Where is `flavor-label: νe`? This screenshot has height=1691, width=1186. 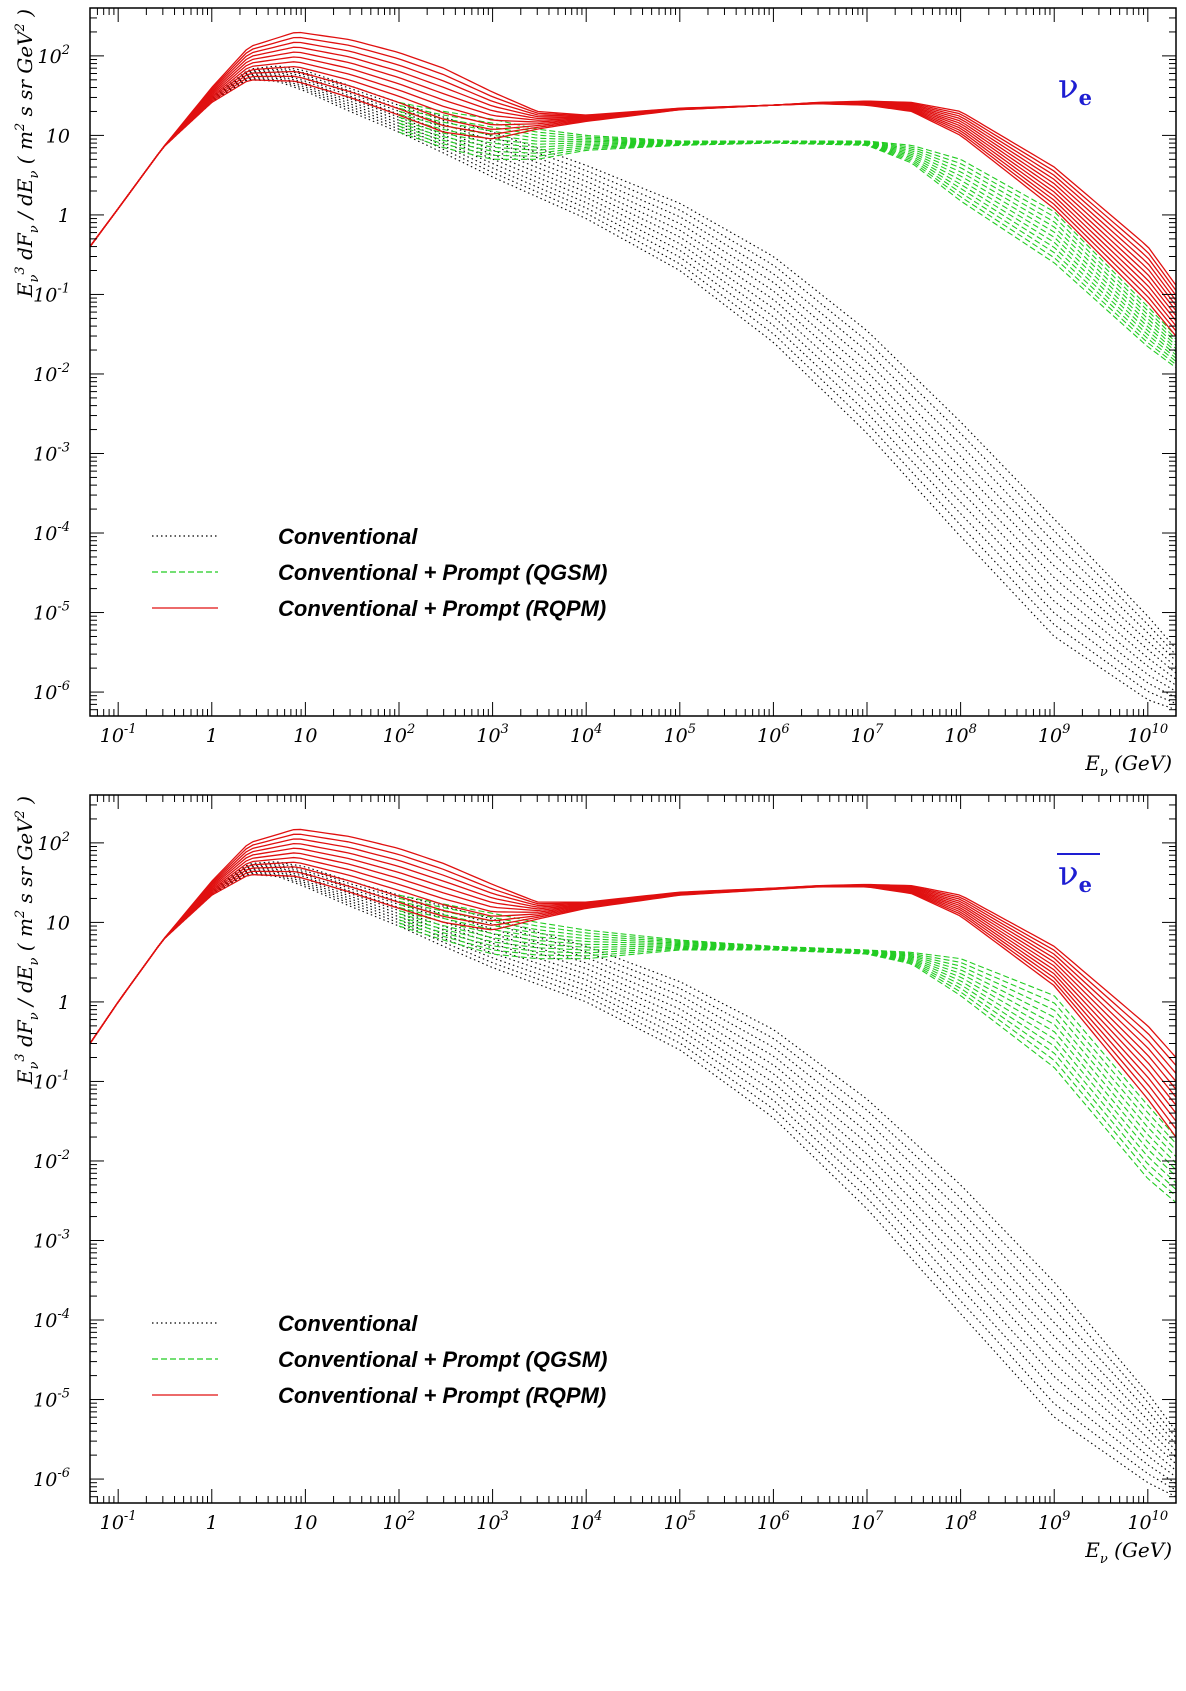
flavor-label: νe is located at coordinates (1075, 875).